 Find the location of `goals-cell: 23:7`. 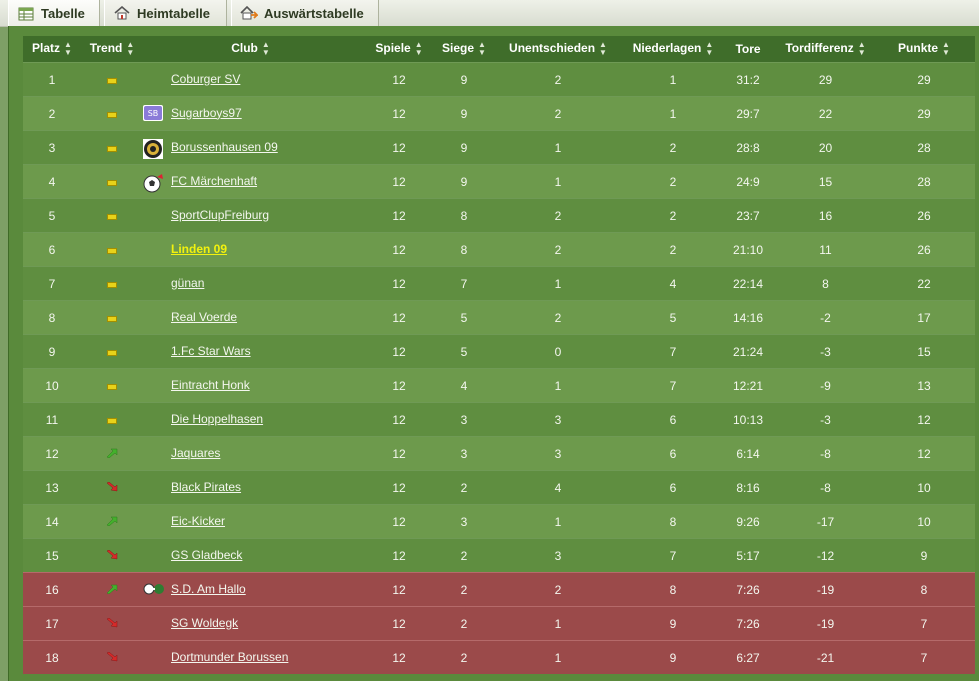

goals-cell: 23:7 is located at coordinates (748, 215).